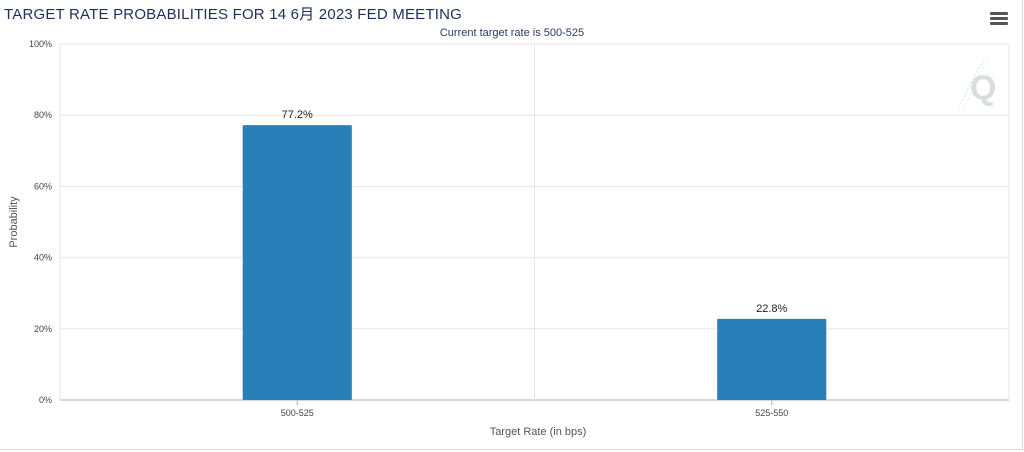  Describe the element at coordinates (45, 400) in the screenshot. I see `y-tick-label: 0%` at that location.